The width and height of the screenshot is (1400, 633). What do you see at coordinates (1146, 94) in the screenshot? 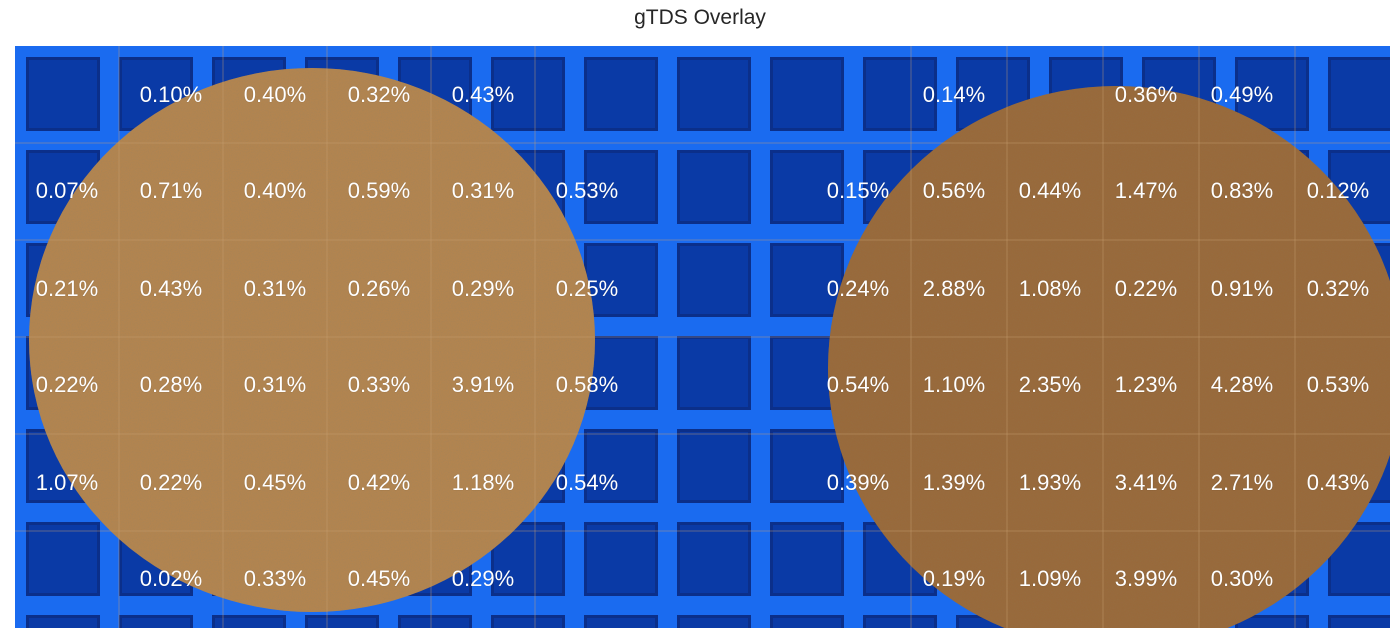
I see `right-tds-label-r1-c4: 0.36%` at bounding box center [1146, 94].